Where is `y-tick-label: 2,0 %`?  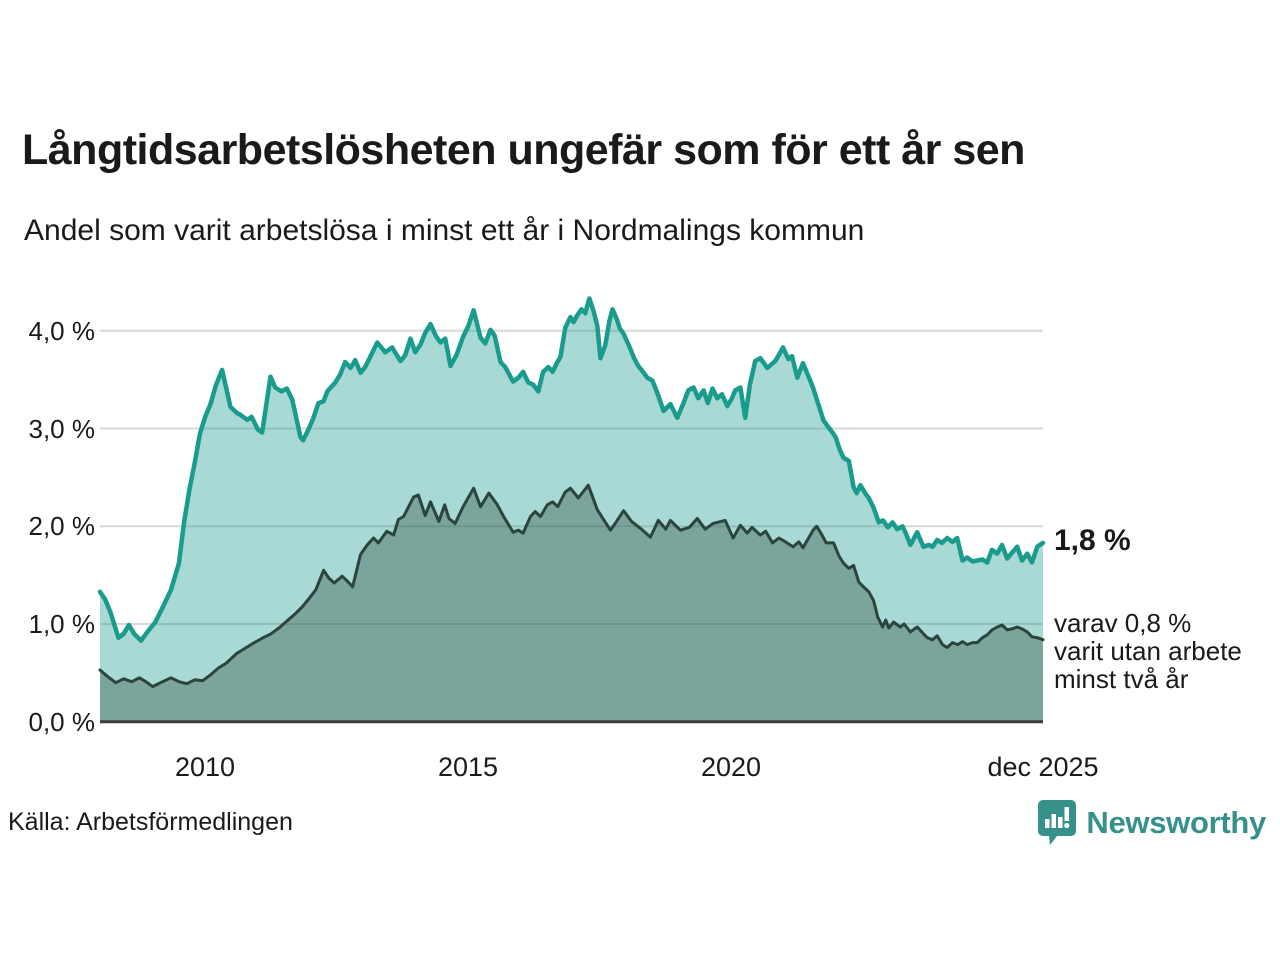 y-tick-label: 2,0 % is located at coordinates (62, 526).